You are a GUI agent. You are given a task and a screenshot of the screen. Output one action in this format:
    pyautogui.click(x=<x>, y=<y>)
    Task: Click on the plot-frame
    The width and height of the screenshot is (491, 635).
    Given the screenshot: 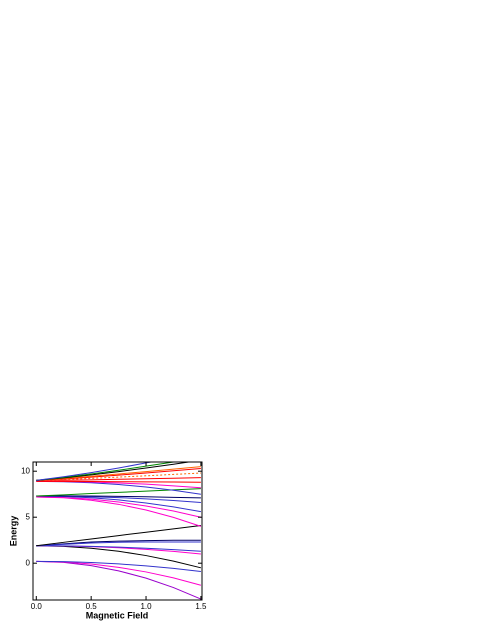 What is the action you would take?
    pyautogui.click(x=117, y=531)
    